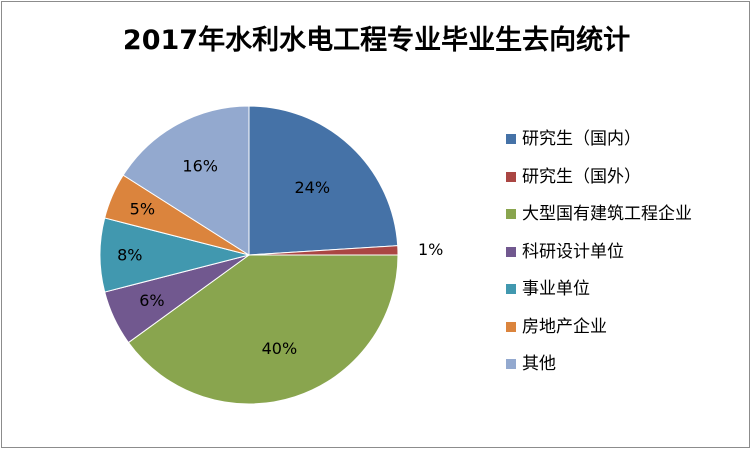 The width and height of the screenshot is (753, 451). What do you see at coordinates (200, 166) in the screenshot?
I see `data-label: 16%` at bounding box center [200, 166].